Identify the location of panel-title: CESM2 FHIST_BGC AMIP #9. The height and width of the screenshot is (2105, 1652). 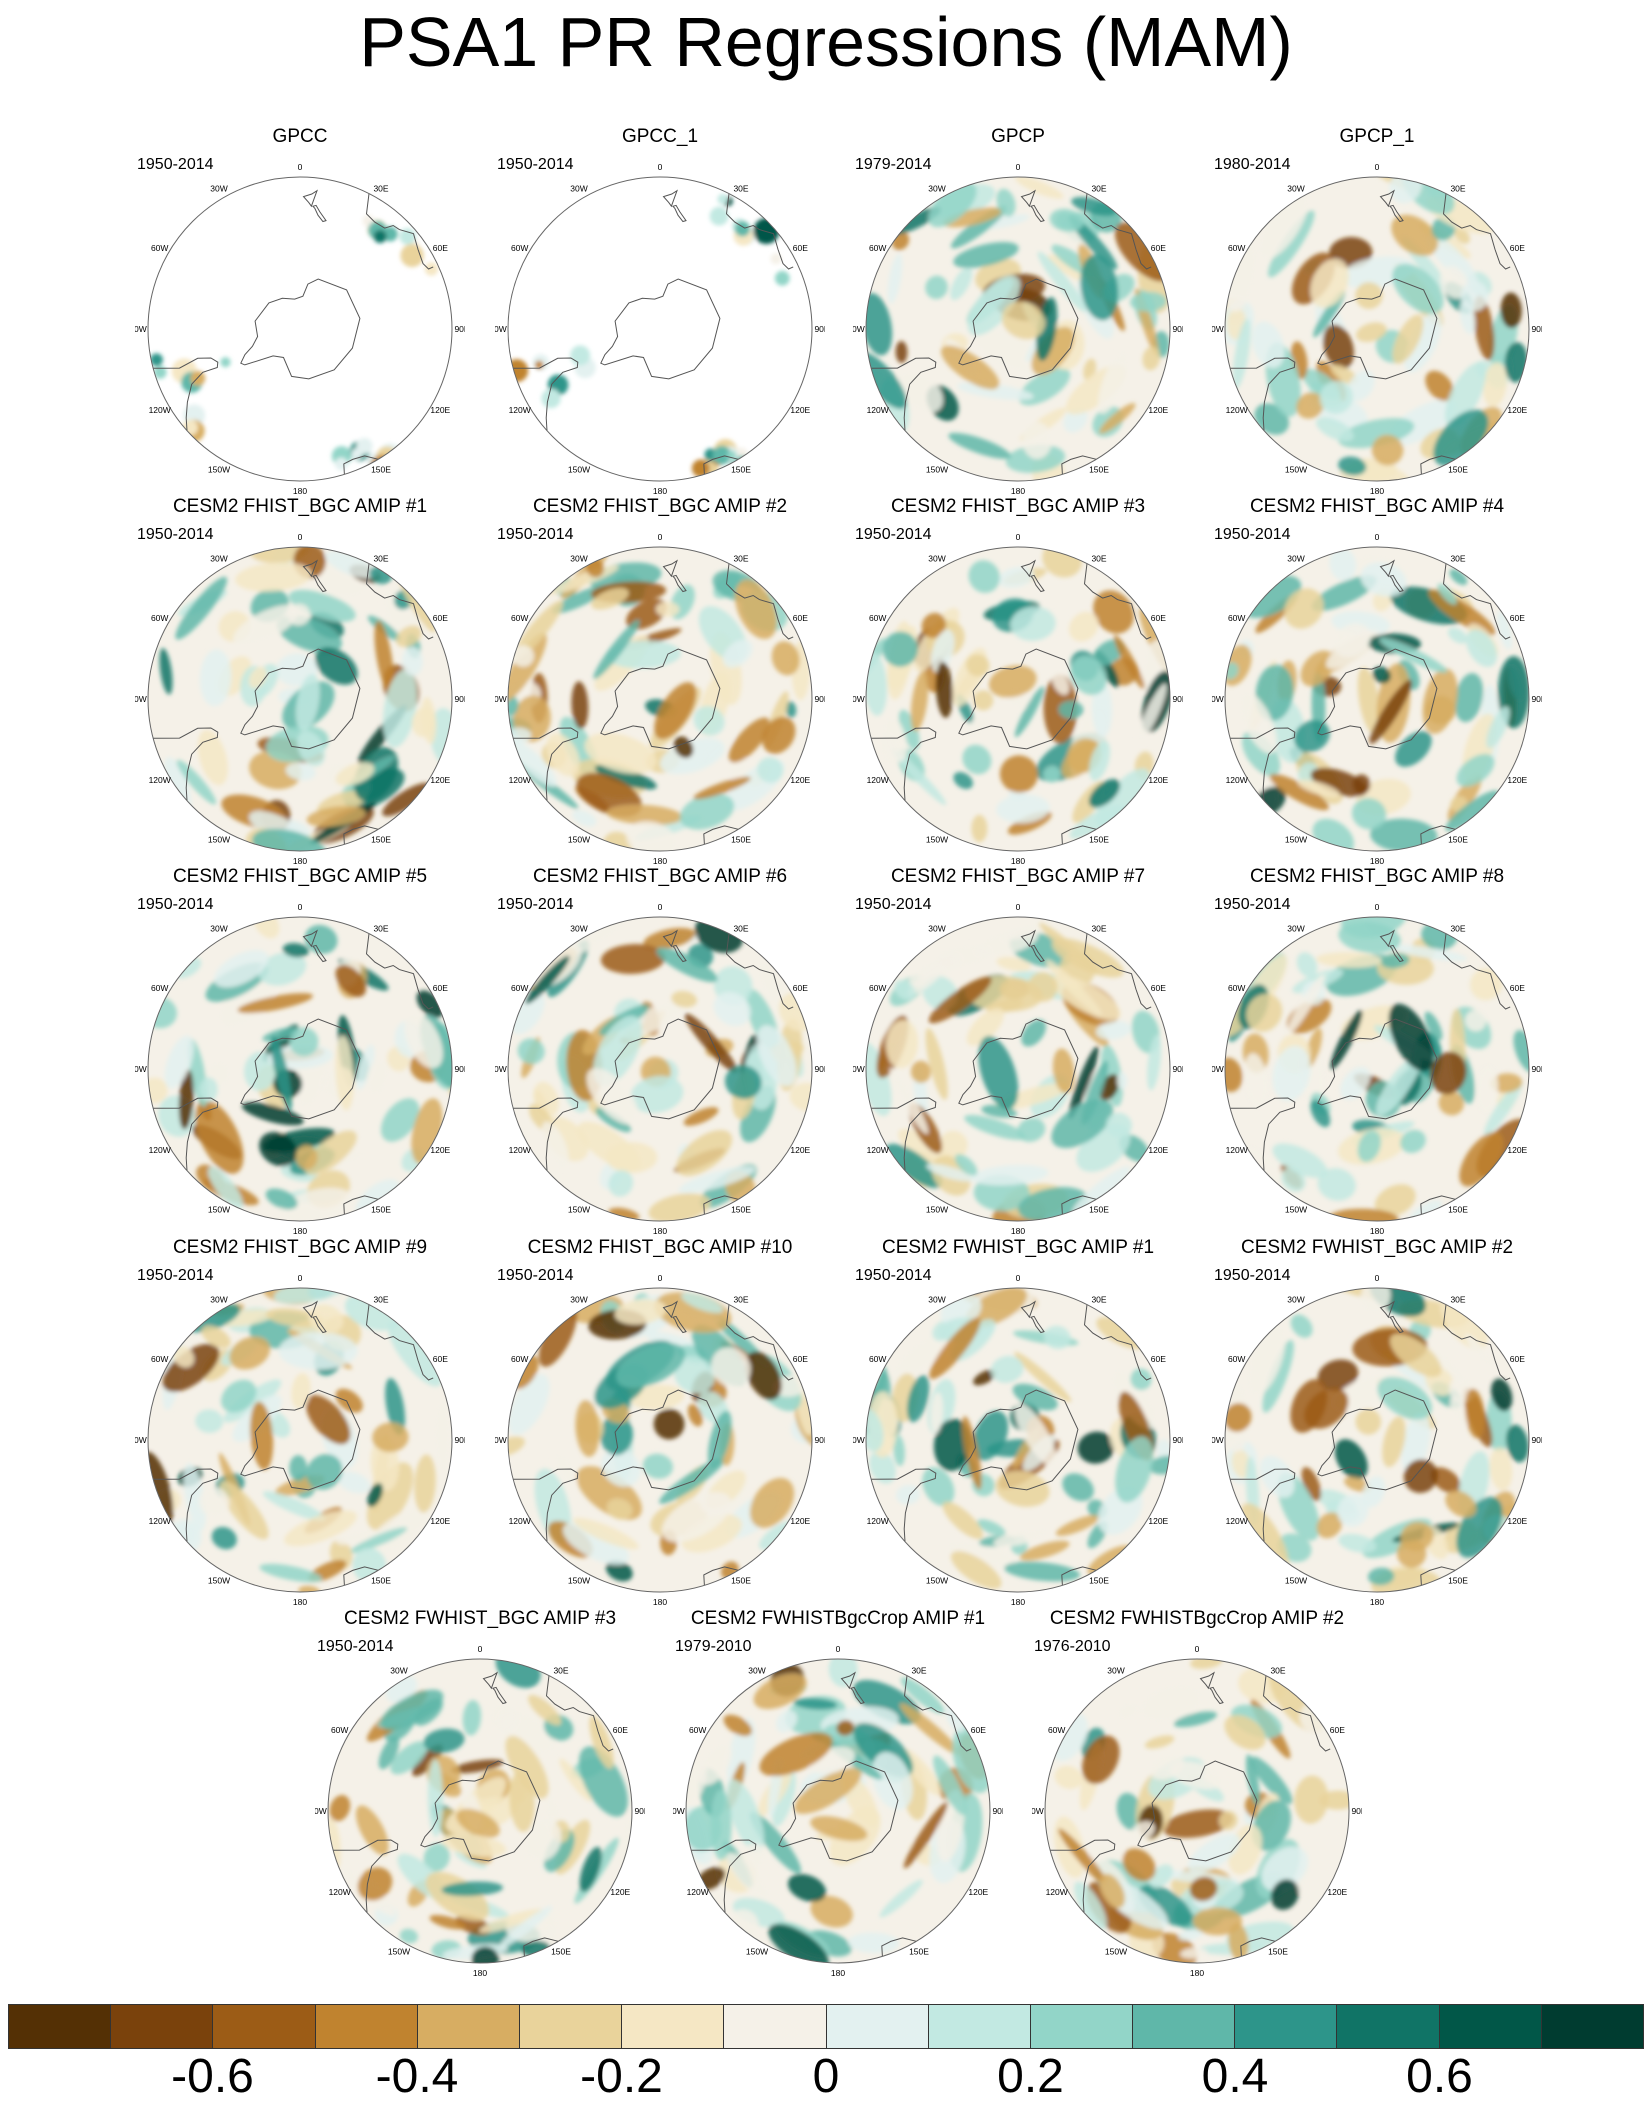
(300, 1247).